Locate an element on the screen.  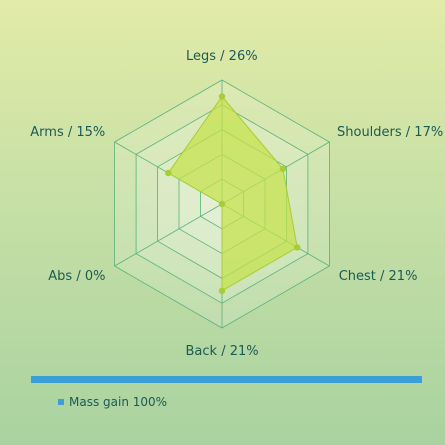
legend: Mass gain 100% is located at coordinates (112, 402).